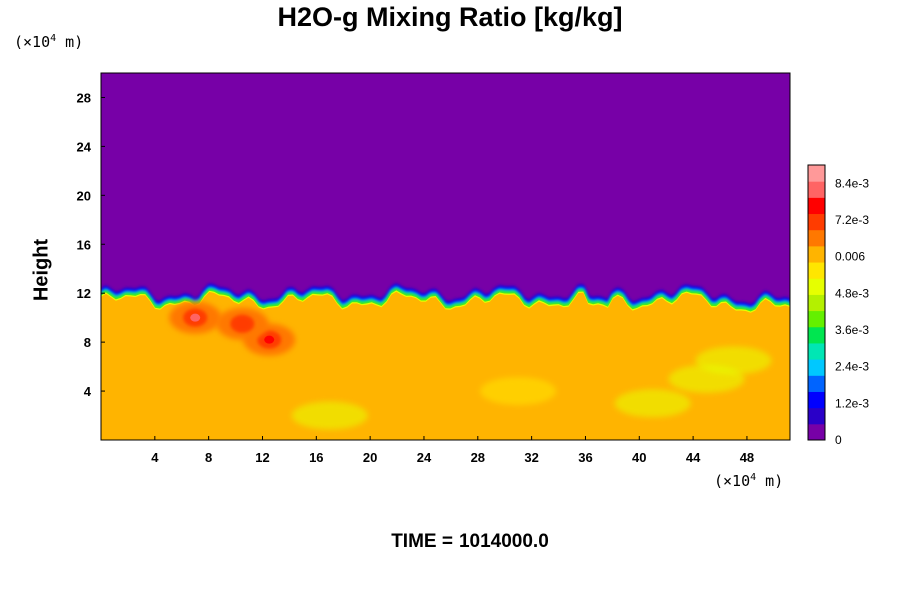 This screenshot has width=900, height=600. What do you see at coordinates (639, 457) in the screenshot?
I see `x-tick-label: 40` at bounding box center [639, 457].